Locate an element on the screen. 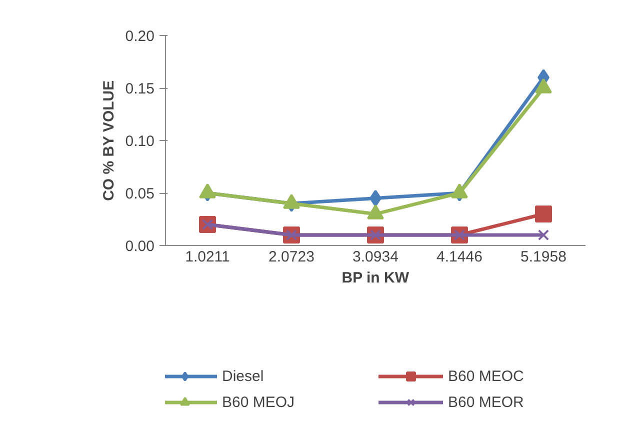  x-tick-label: 5.1958 is located at coordinates (543, 257).